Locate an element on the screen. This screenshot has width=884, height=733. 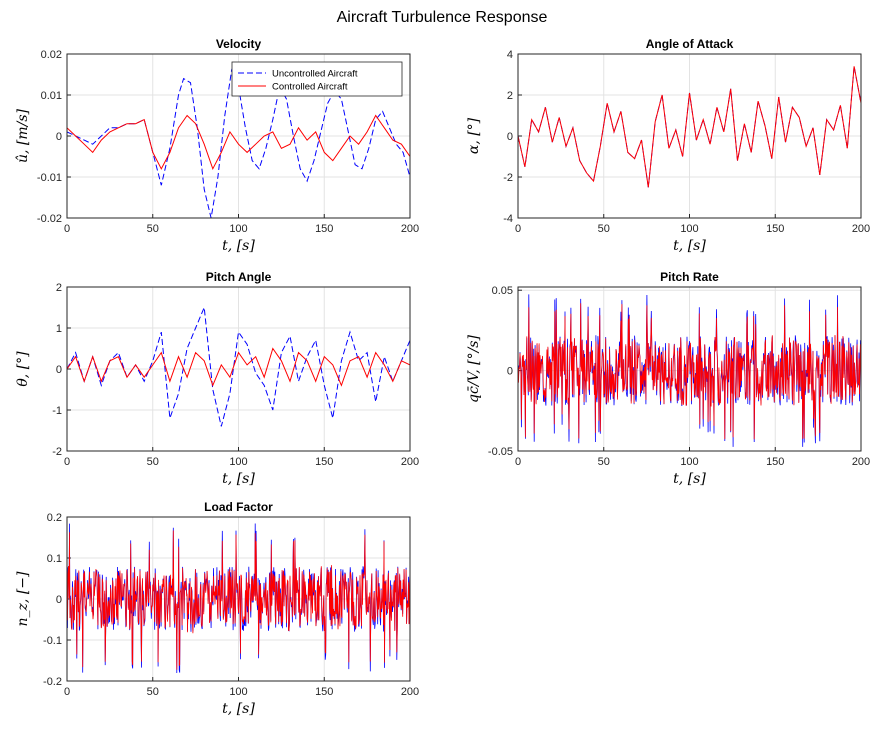
legend-entry: Uncontrolled Aircraft is located at coordinates (315, 74).